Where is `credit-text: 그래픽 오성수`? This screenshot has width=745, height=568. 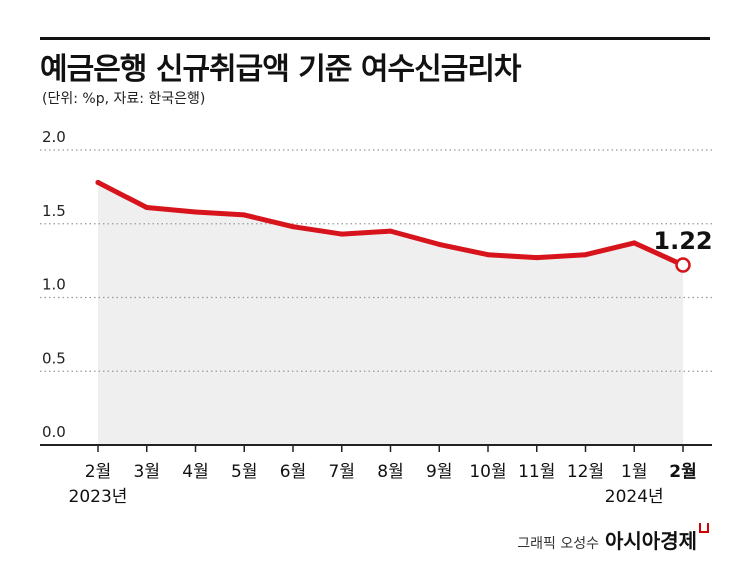 credit-text: 그래픽 오성수 is located at coordinates (558, 544).